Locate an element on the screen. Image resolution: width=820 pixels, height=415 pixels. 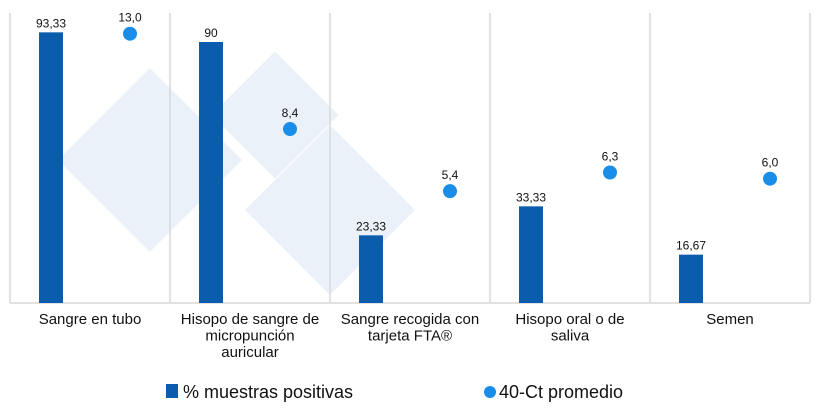
x-tick-label: Semen is located at coordinates (730, 319).